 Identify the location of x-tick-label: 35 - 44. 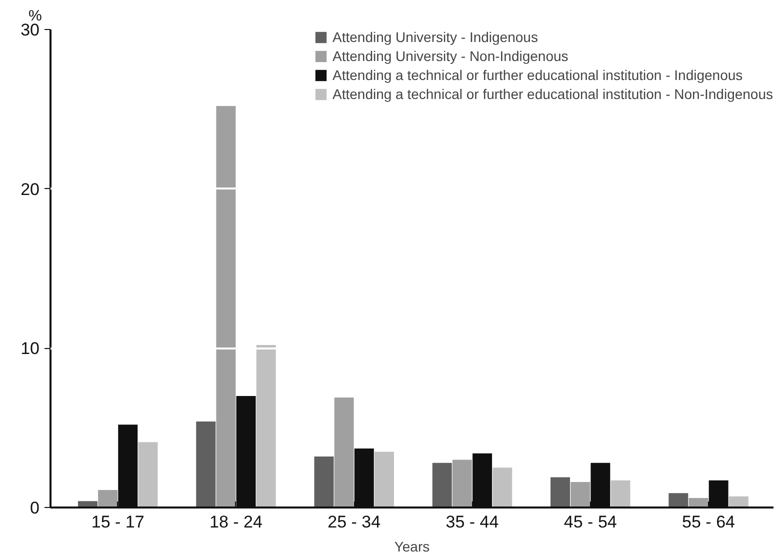
(472, 522).